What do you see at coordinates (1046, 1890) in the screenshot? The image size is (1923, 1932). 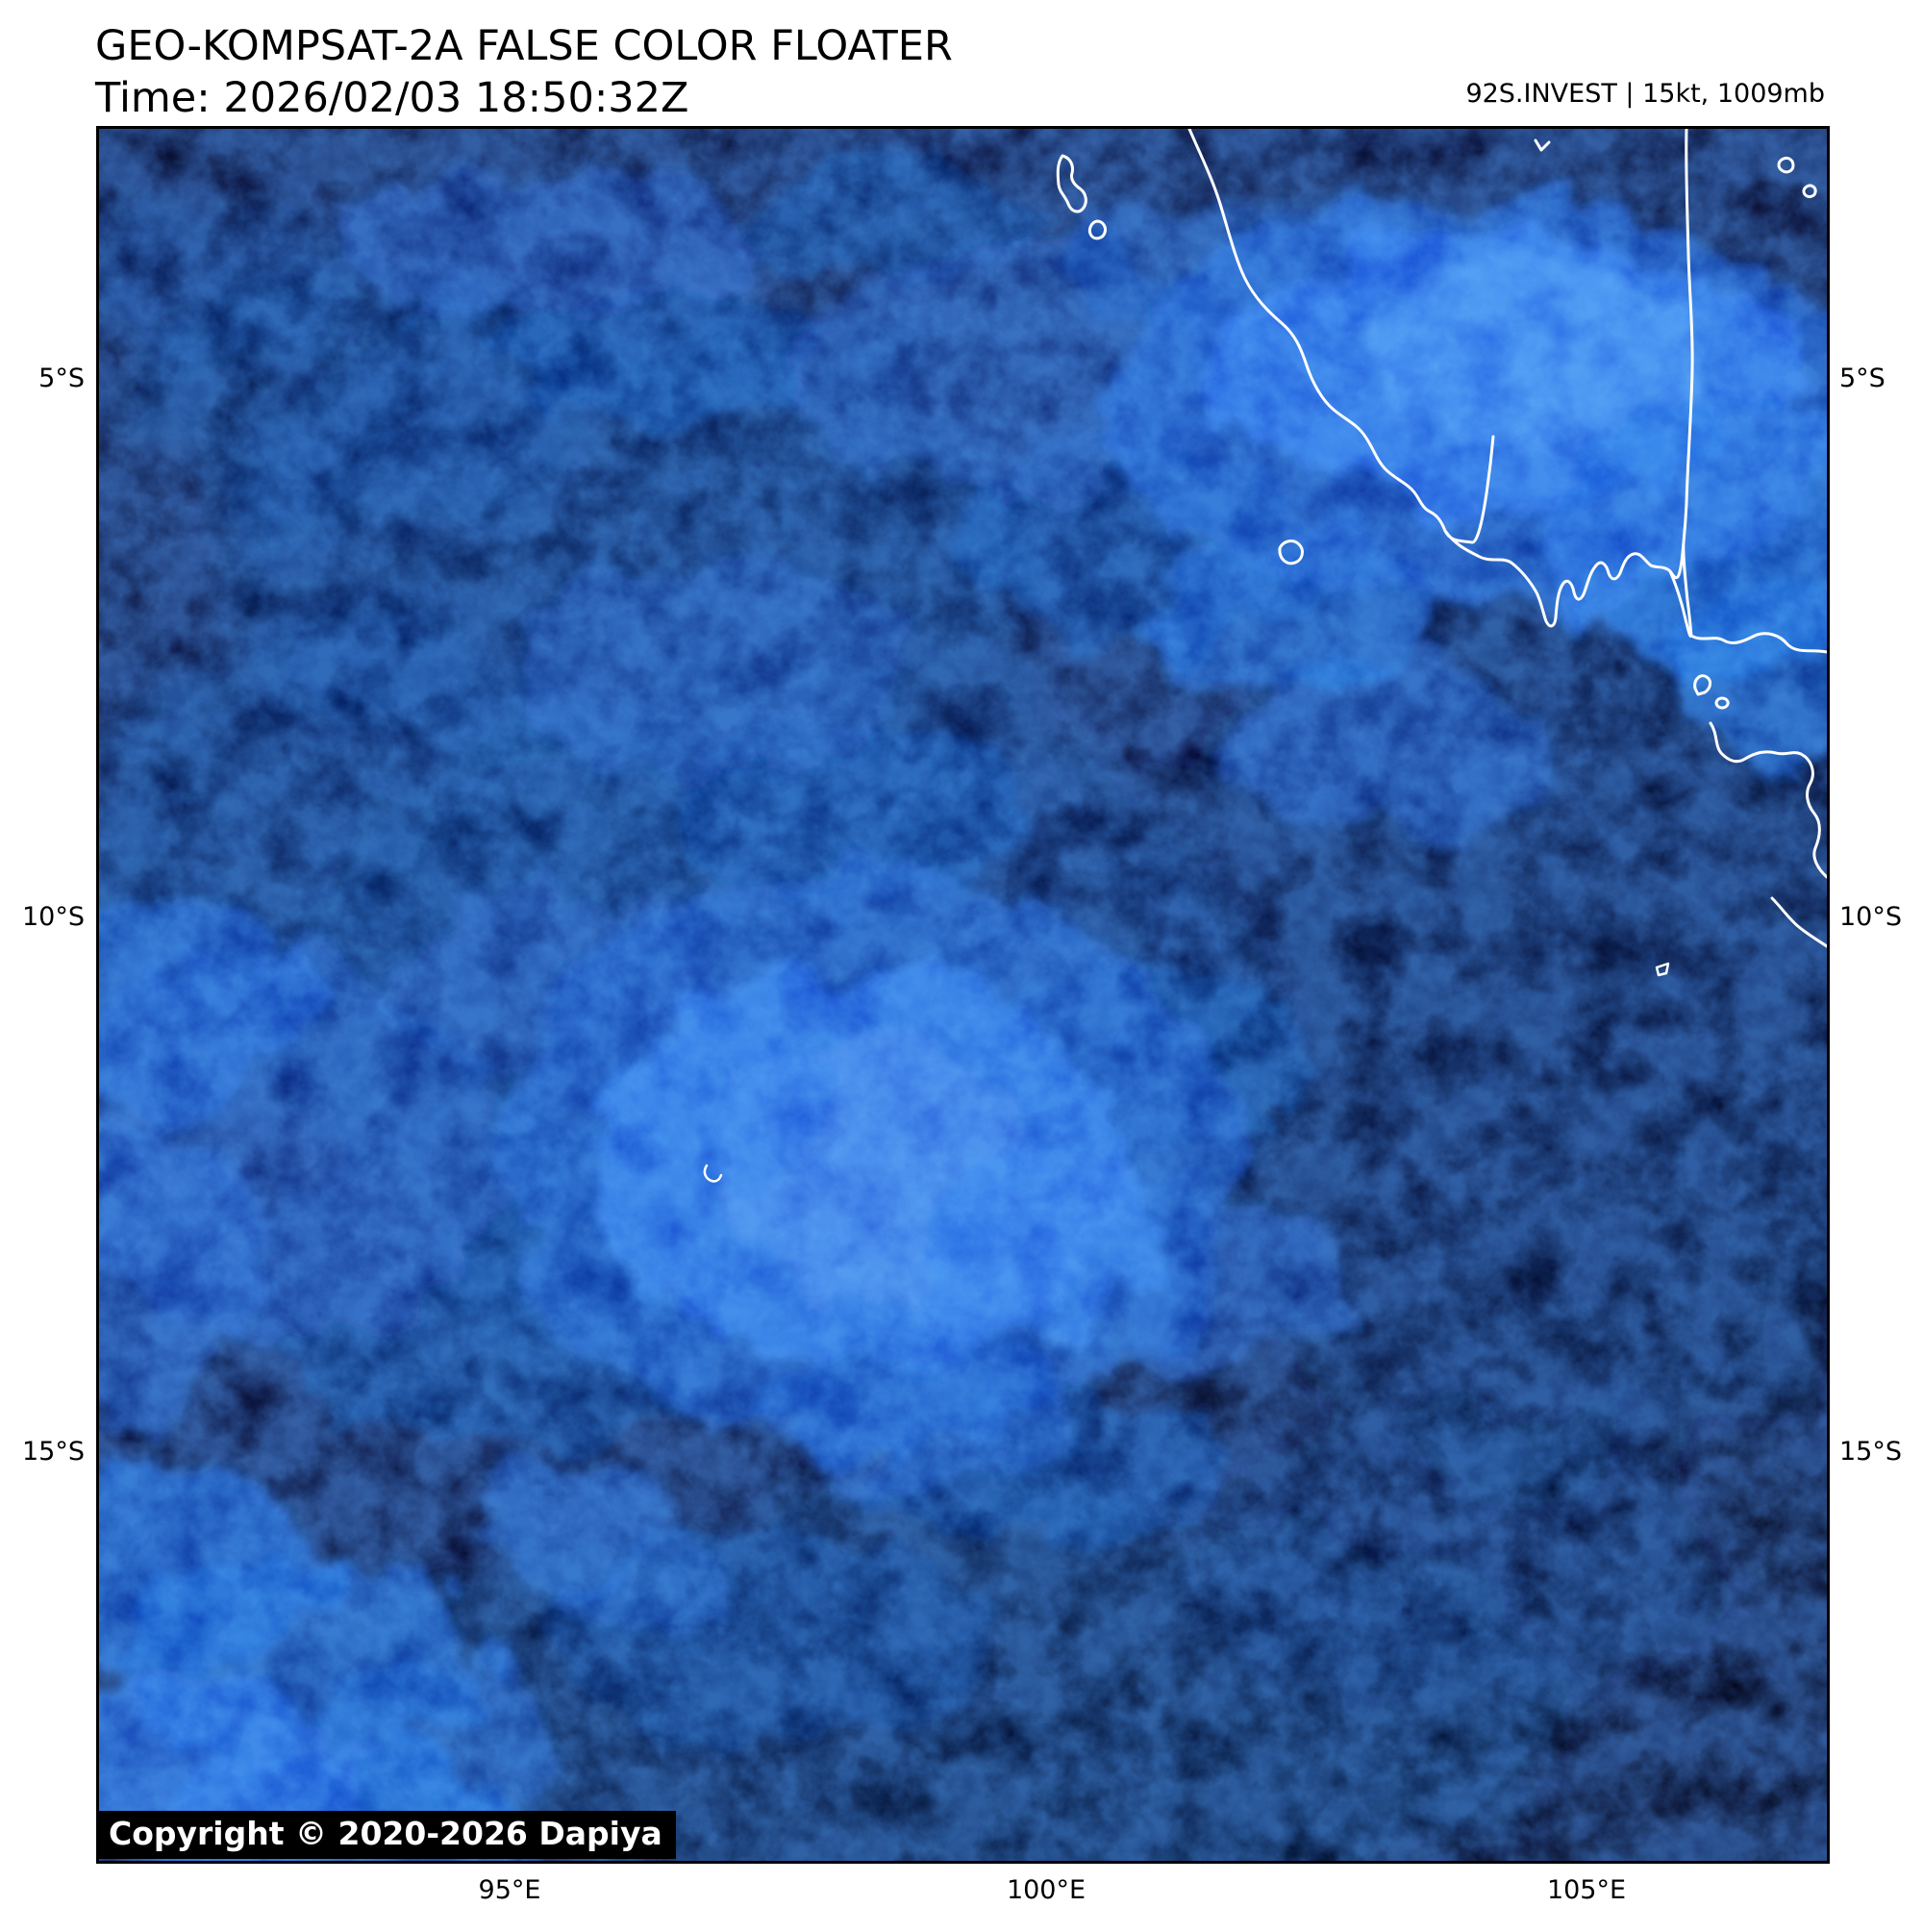 I see `lon-label-100e: 100°E` at bounding box center [1046, 1890].